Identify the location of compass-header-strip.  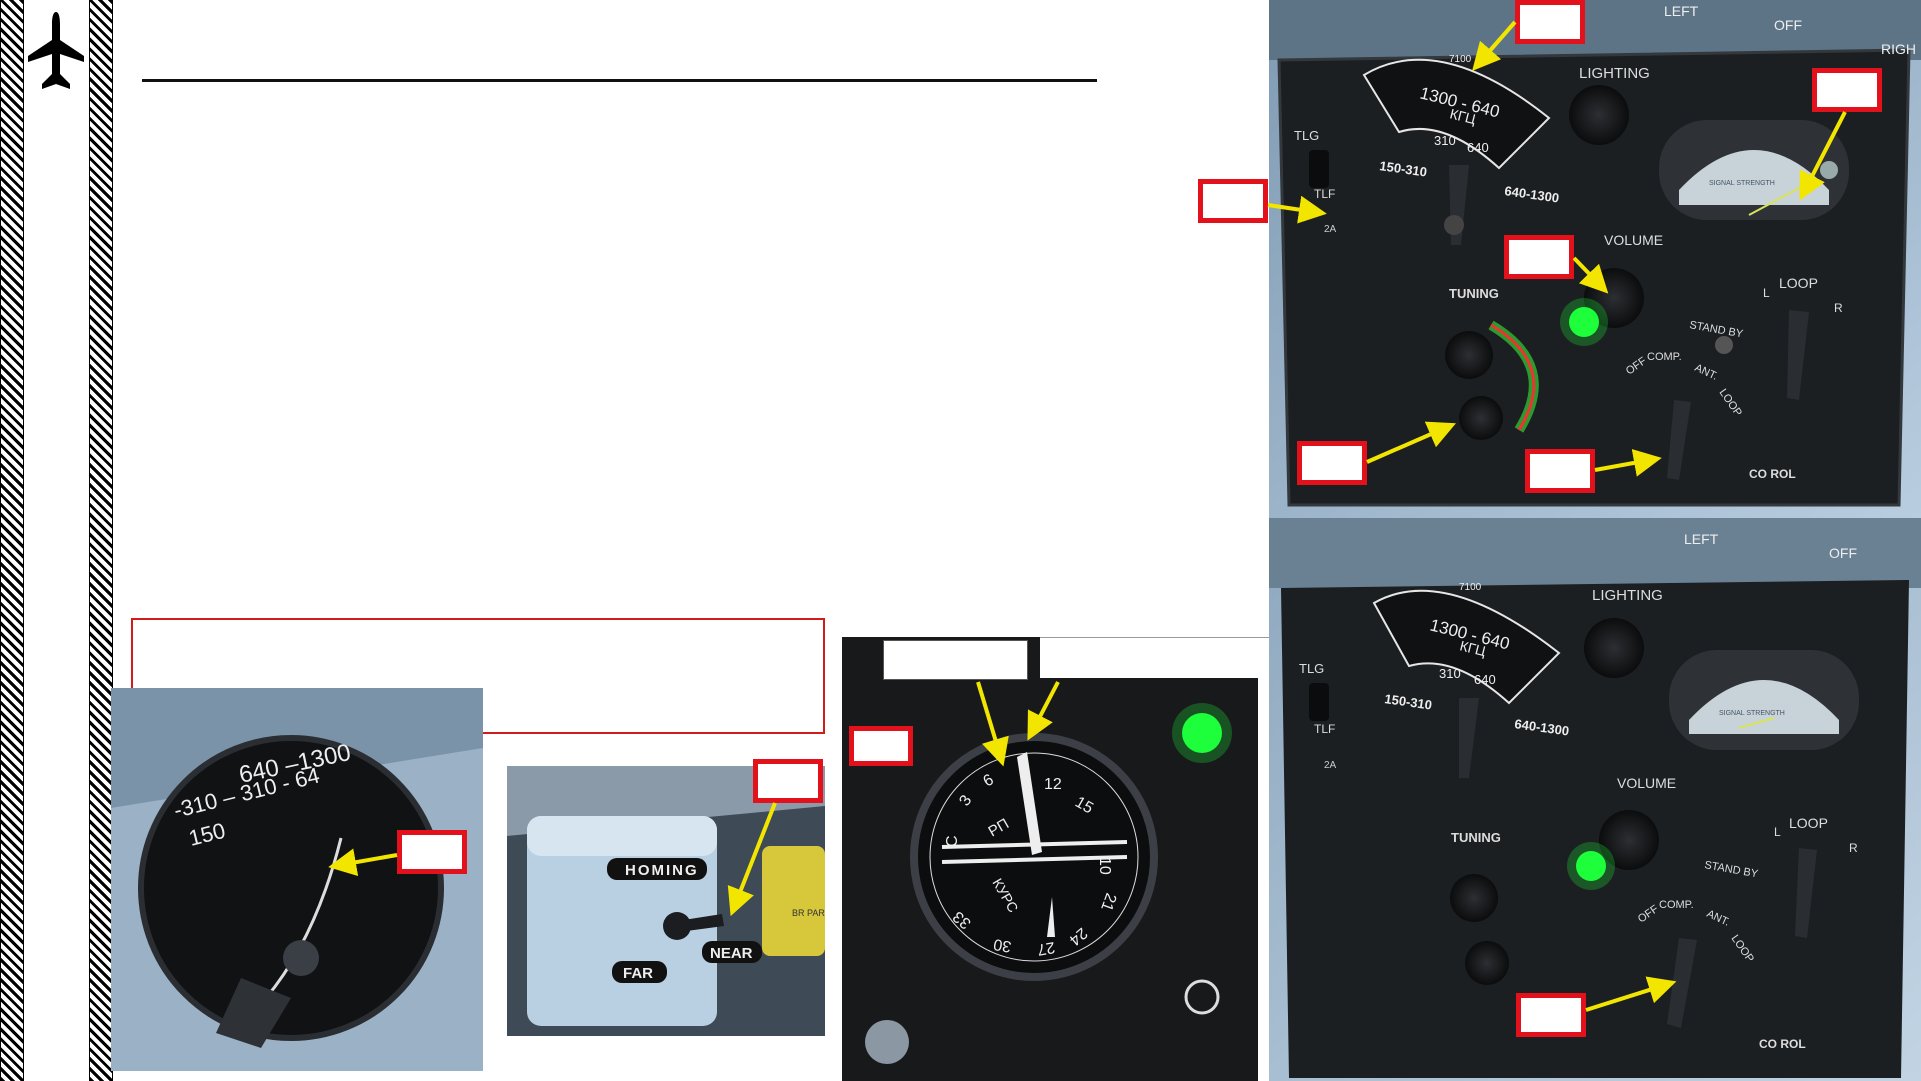
(1154, 657).